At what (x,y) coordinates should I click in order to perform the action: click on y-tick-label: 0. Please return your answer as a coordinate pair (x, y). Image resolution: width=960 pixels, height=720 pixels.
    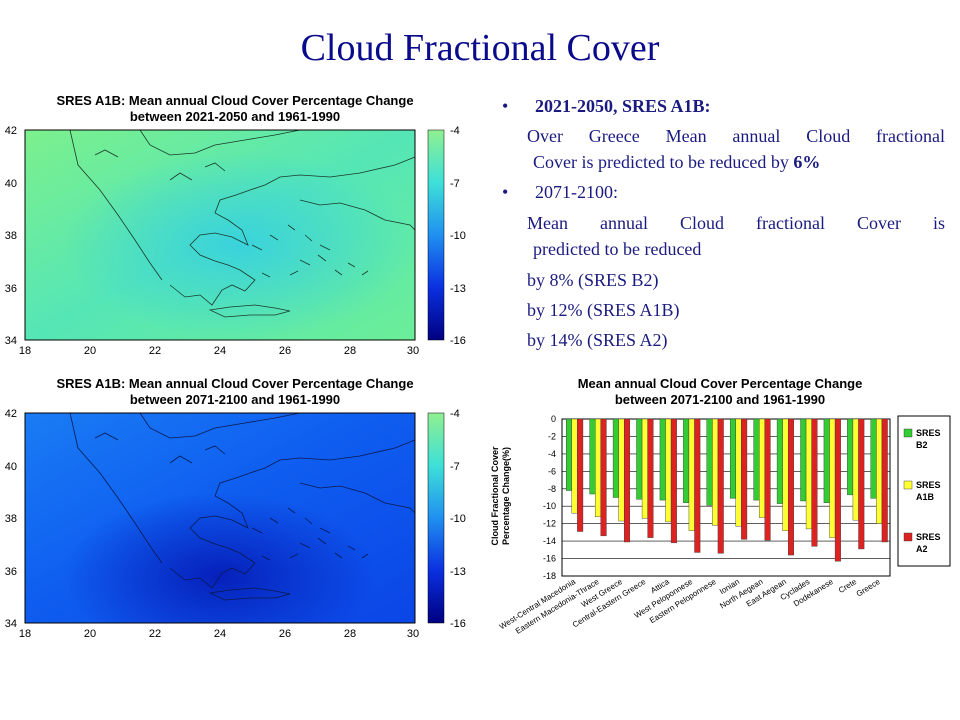
    Looking at the image, I should click on (553, 419).